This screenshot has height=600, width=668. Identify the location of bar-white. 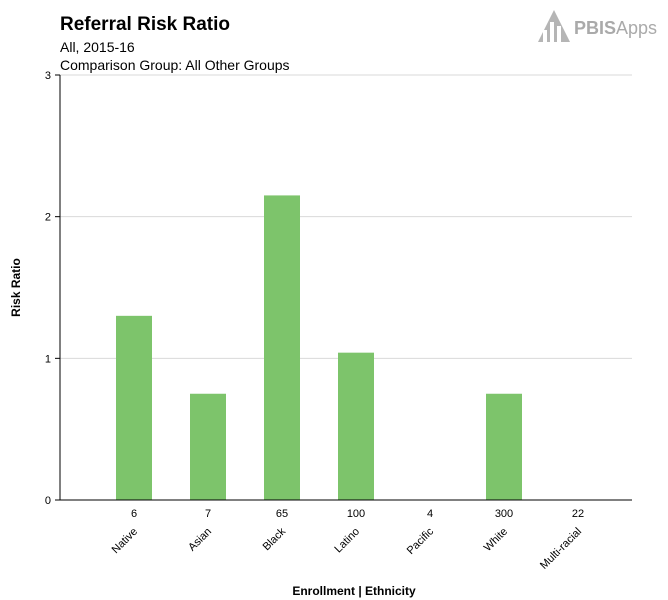
(504, 446).